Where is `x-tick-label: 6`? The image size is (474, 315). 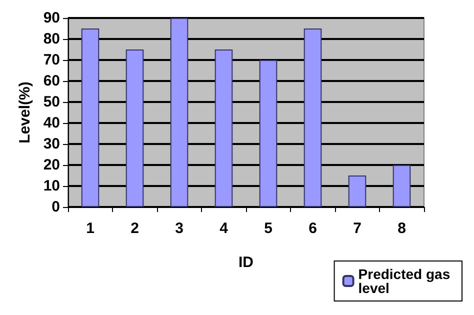 x-tick-label: 6 is located at coordinates (312, 228).